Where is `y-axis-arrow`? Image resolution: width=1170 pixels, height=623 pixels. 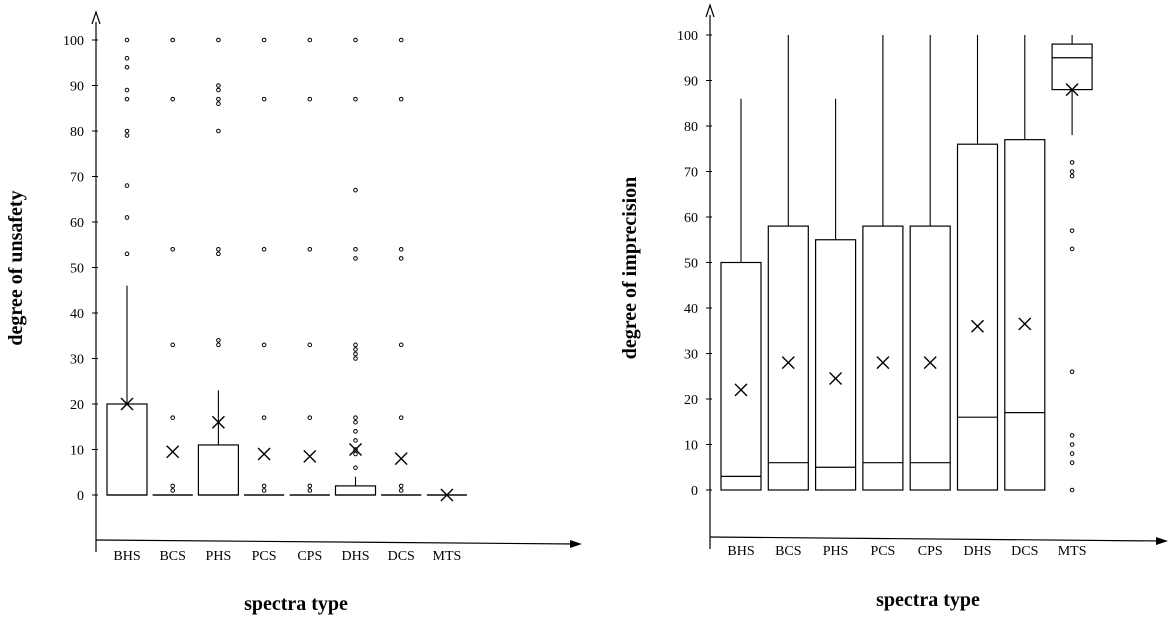 y-axis-arrow is located at coordinates (710, 10).